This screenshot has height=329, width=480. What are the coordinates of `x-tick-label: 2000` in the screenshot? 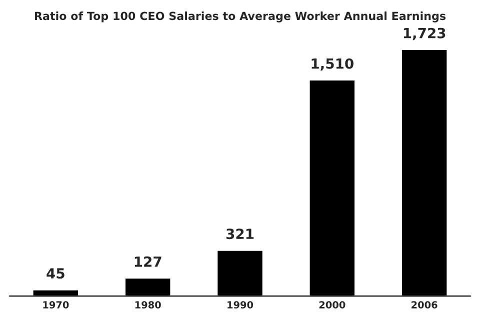 It's located at (332, 304).